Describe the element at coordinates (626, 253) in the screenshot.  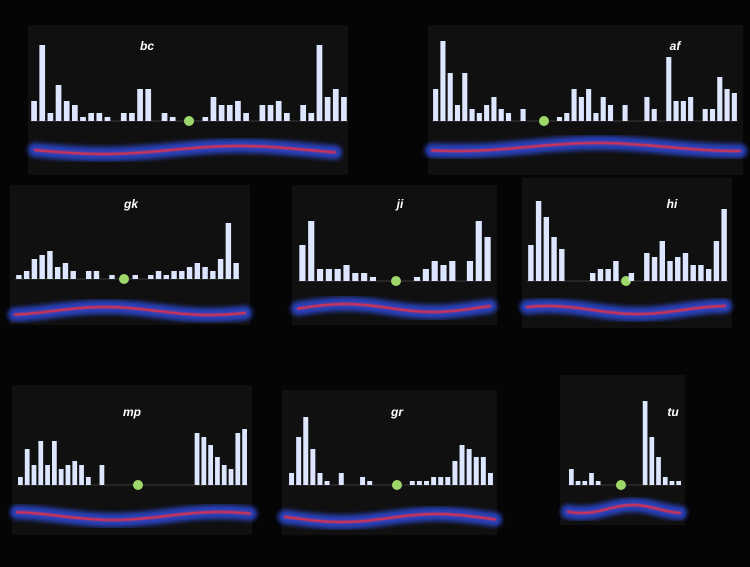
I see `panel: hi` at that location.